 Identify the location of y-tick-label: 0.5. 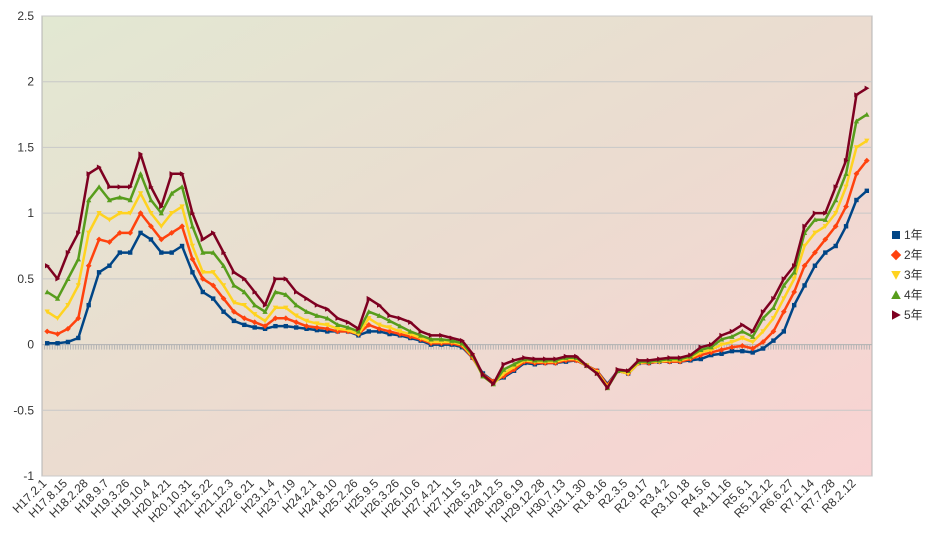
(25, 279).